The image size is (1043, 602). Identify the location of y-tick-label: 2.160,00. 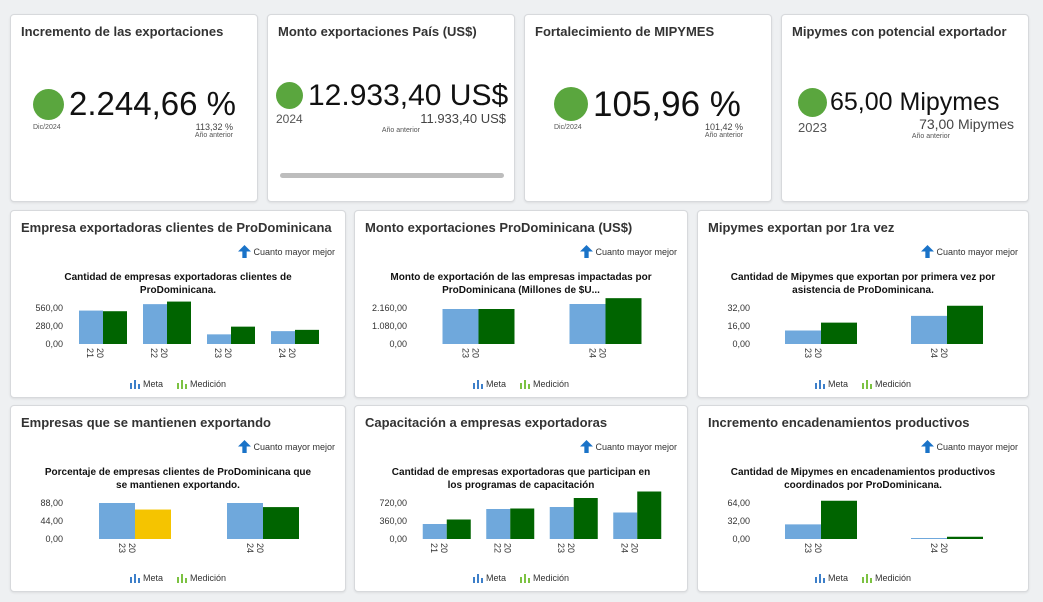
(389, 308).